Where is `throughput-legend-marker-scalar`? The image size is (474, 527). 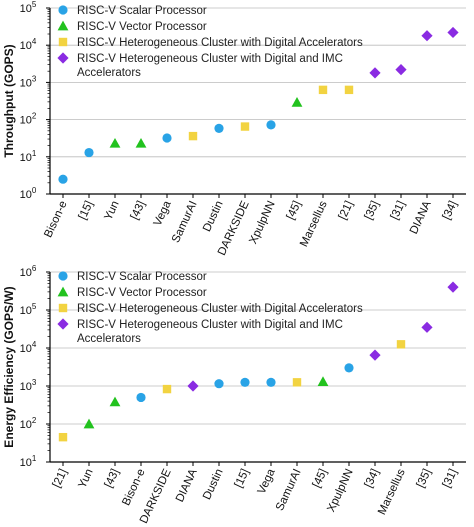
throughput-legend-marker-scalar is located at coordinates (63, 10).